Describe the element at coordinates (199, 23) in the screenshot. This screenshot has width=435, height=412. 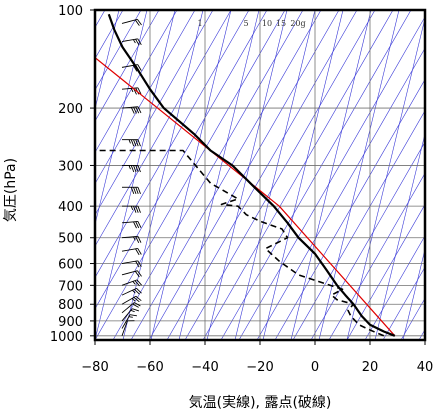
I see `mixing-ratio-label: 1` at that location.